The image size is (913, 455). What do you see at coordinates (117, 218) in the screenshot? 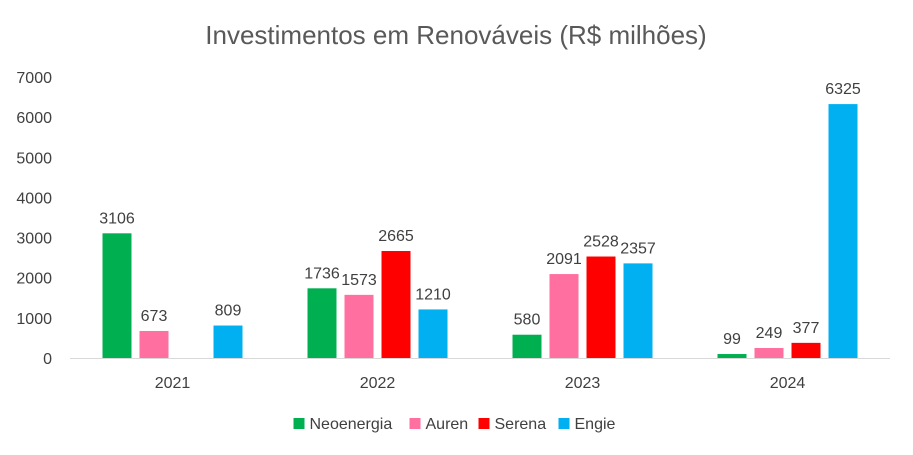
I see `data-label: 3106` at bounding box center [117, 218].